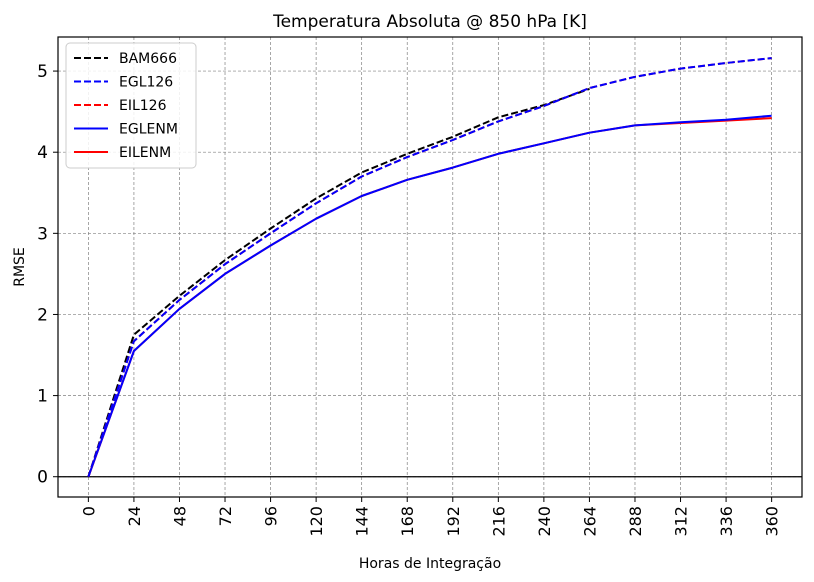 The image size is (814, 582). Describe the element at coordinates (42, 397) in the screenshot. I see `y-tick-label: 1` at that location.